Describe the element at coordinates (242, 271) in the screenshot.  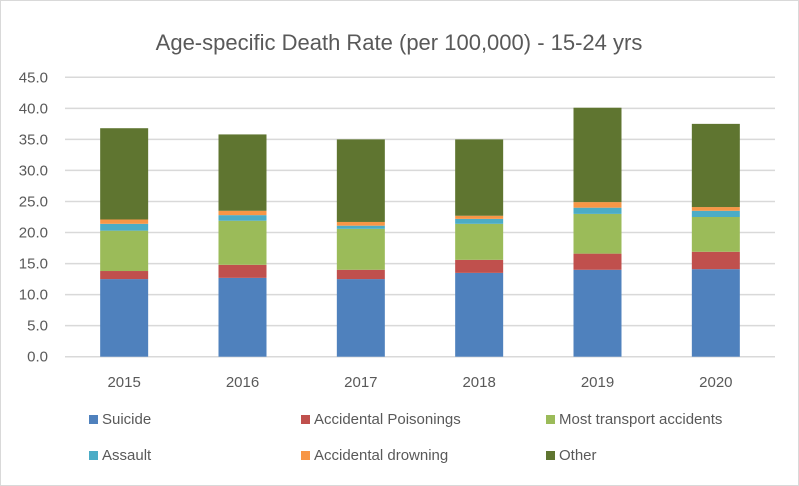
I see `bar-accidental-poisonings-2016` at that location.